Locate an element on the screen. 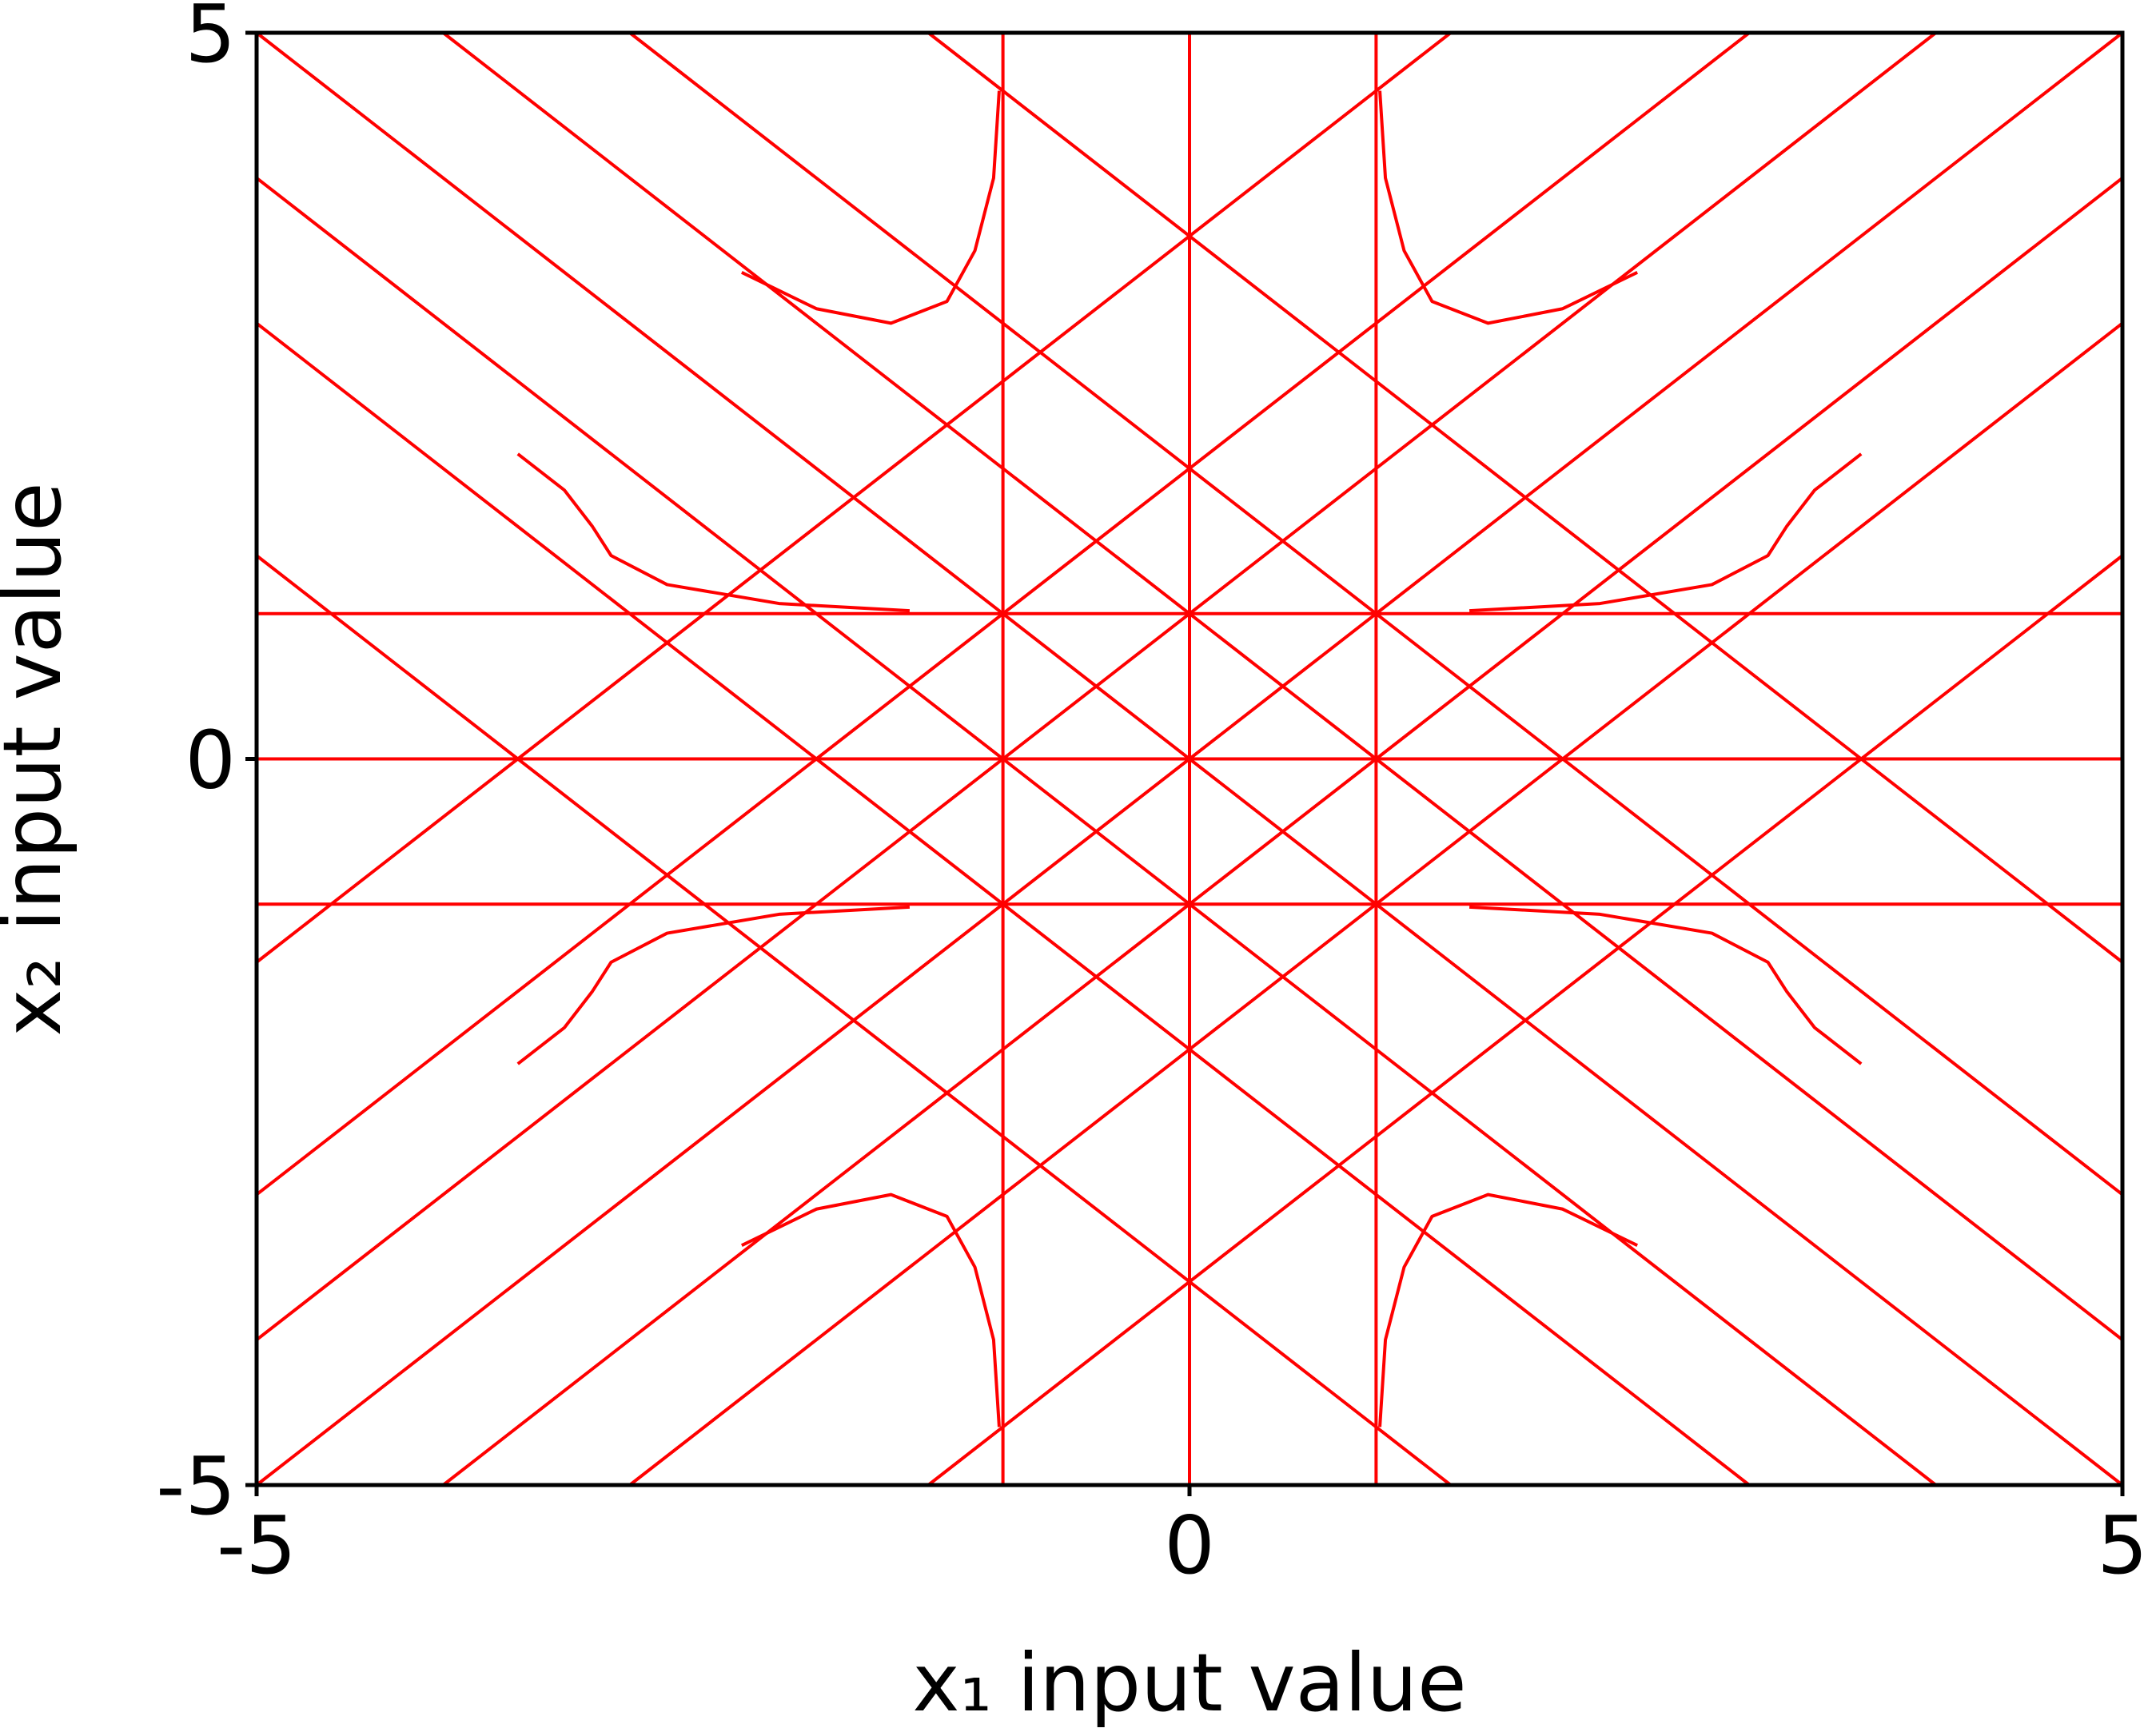 The image size is (2144, 1736). y-tick-label: 5 is located at coordinates (211, 40).